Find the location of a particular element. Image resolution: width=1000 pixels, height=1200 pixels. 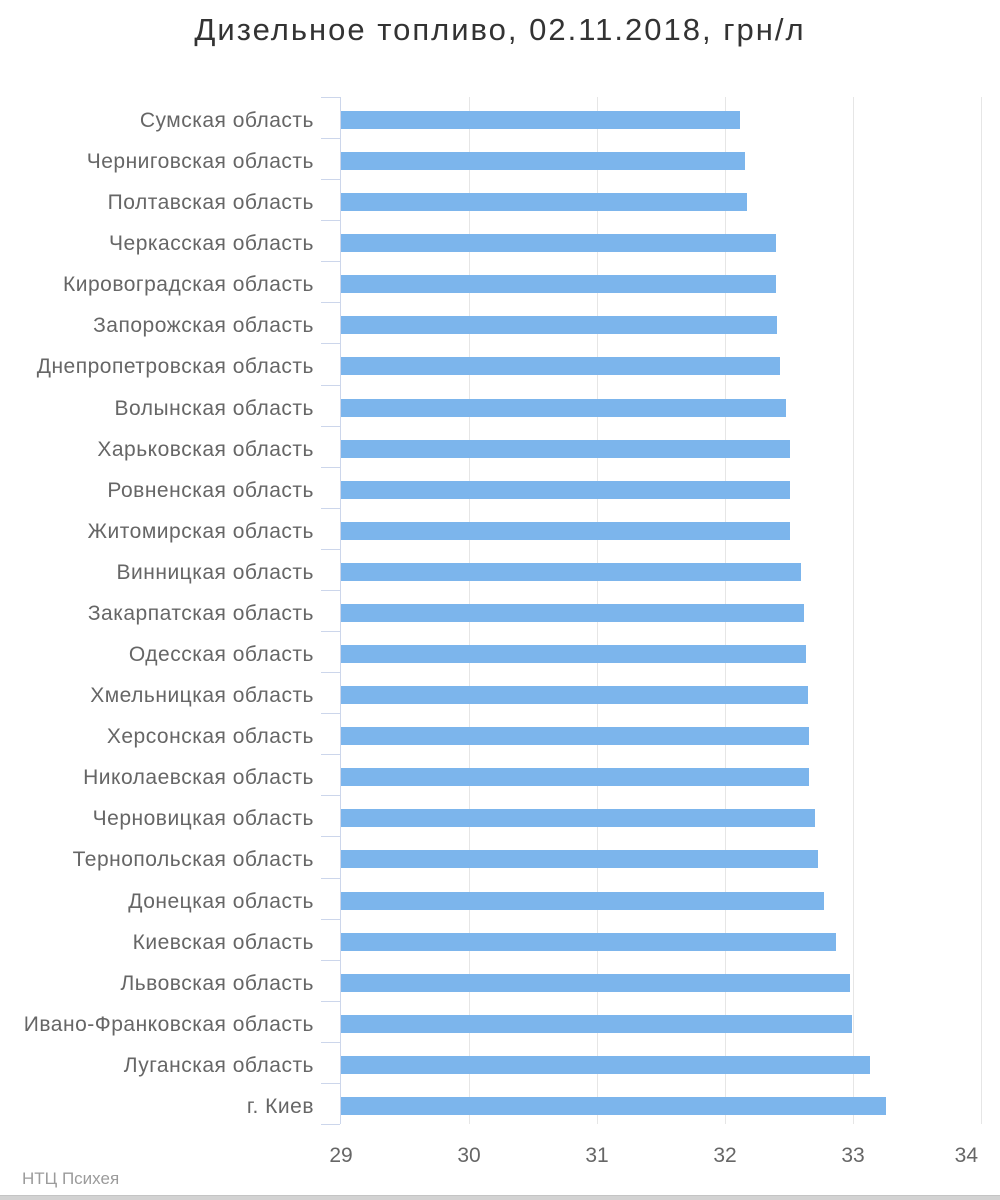

x-axis-tick-label: 29 is located at coordinates (341, 1155).